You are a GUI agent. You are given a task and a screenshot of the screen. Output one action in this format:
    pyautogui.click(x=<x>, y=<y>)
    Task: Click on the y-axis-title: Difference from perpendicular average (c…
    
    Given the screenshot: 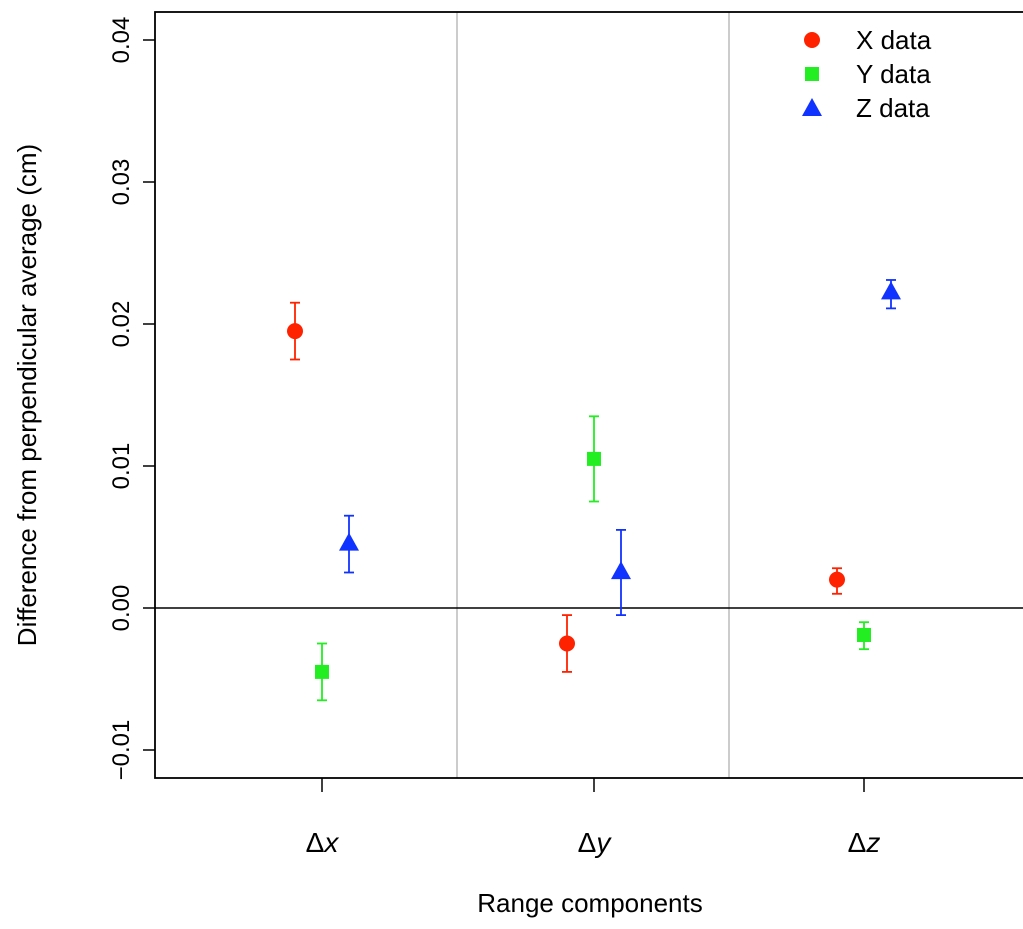 What is the action you would take?
    pyautogui.click(x=27, y=395)
    